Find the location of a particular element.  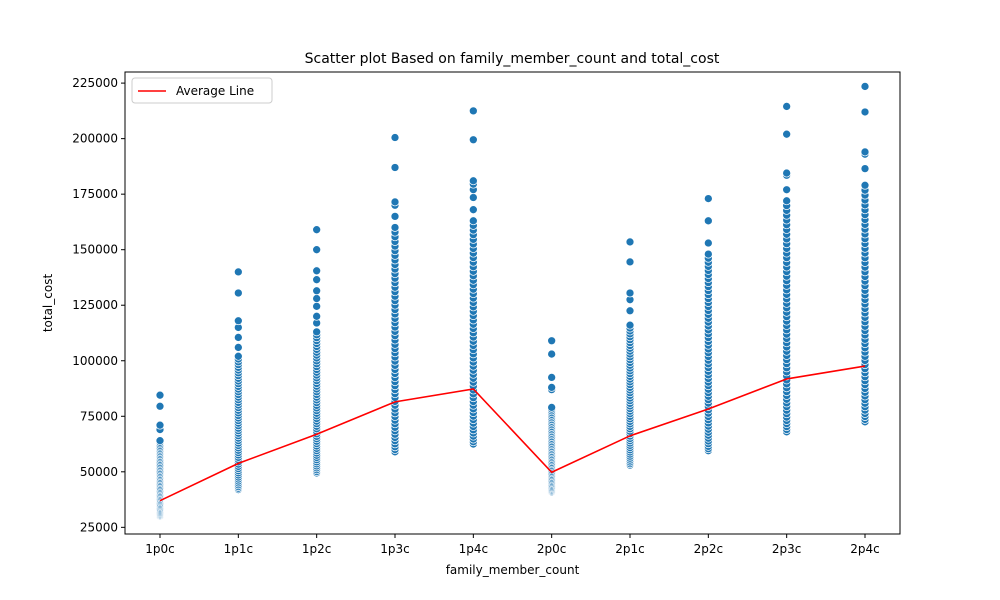

x-axis-label: family_member_count is located at coordinates (513, 570).